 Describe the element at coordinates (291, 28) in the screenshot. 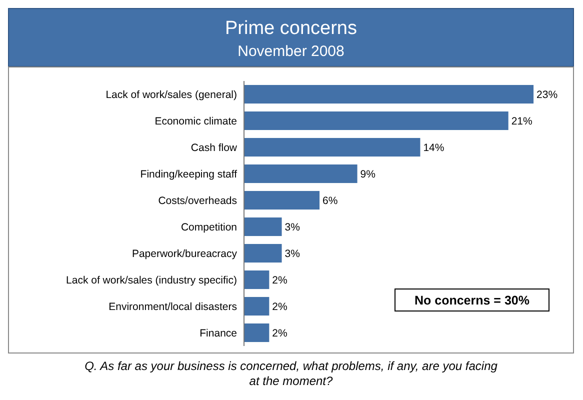

I see `chart-title: Prime concerns` at that location.